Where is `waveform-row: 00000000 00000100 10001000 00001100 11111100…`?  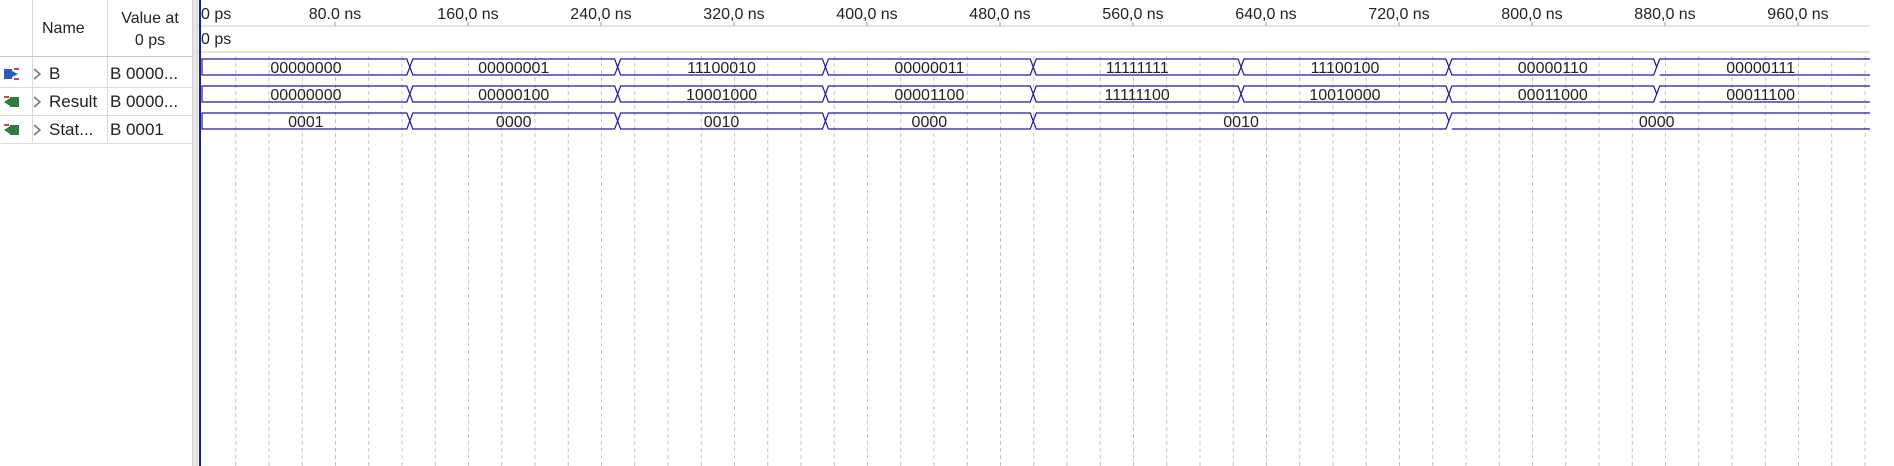
waveform-row: 00000000 00000100 10001000 00001100 11111100… is located at coordinates (1035, 94).